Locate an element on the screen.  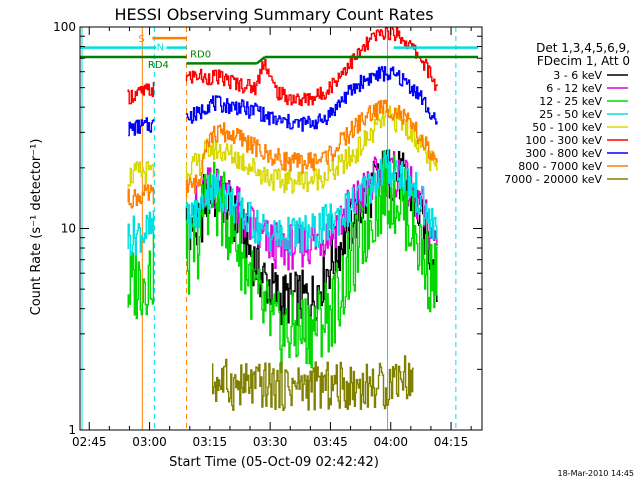
legend-header-line1: Det 1,3,4,5,6,9, is located at coordinates (583, 48).